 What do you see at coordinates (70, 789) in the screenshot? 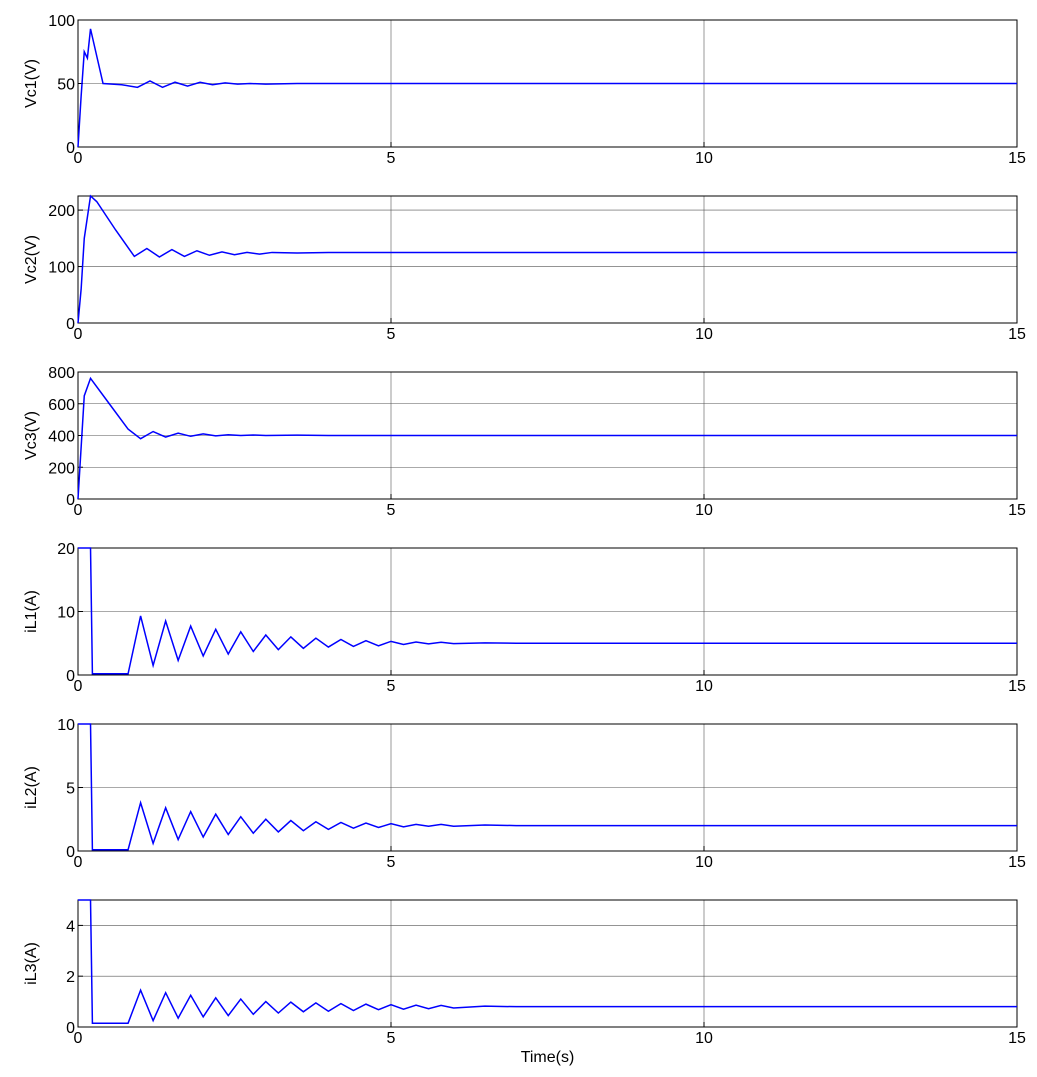
I see `y-tick-label: 5` at bounding box center [70, 789].